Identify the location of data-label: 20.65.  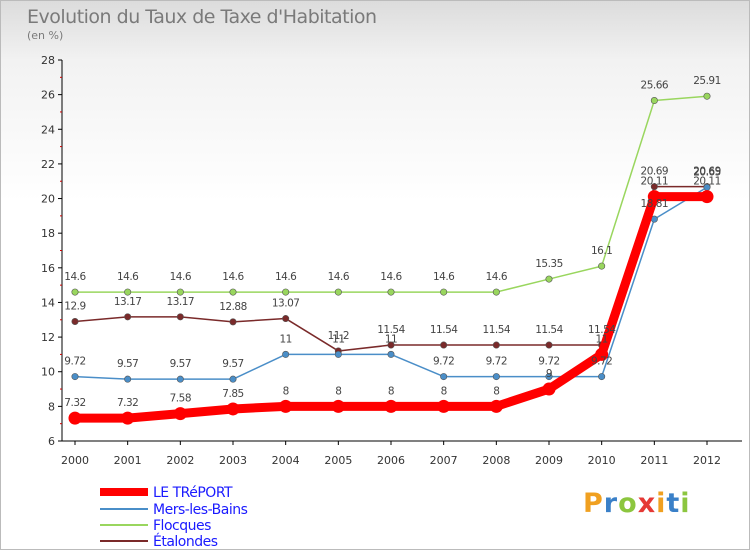
(707, 172).